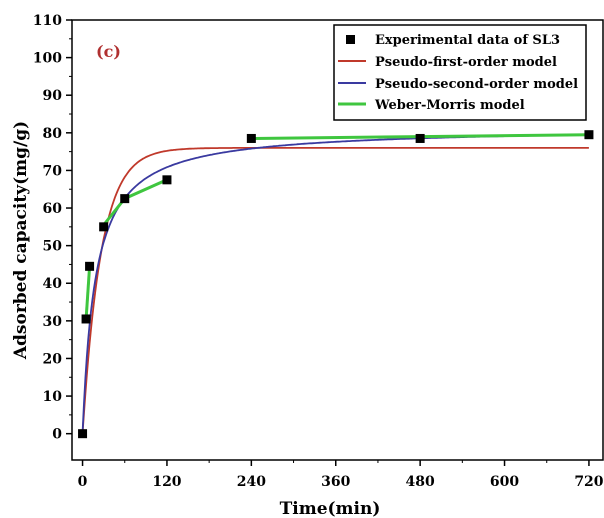  What do you see at coordinates (466, 62) in the screenshot?
I see `legend-label-pfo: Pseudo-first-order model` at bounding box center [466, 62].